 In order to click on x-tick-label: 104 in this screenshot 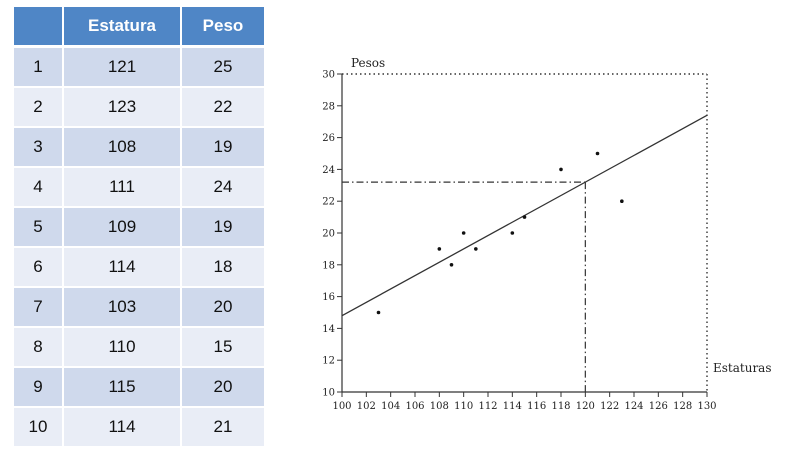, I will do `click(390, 406)`.